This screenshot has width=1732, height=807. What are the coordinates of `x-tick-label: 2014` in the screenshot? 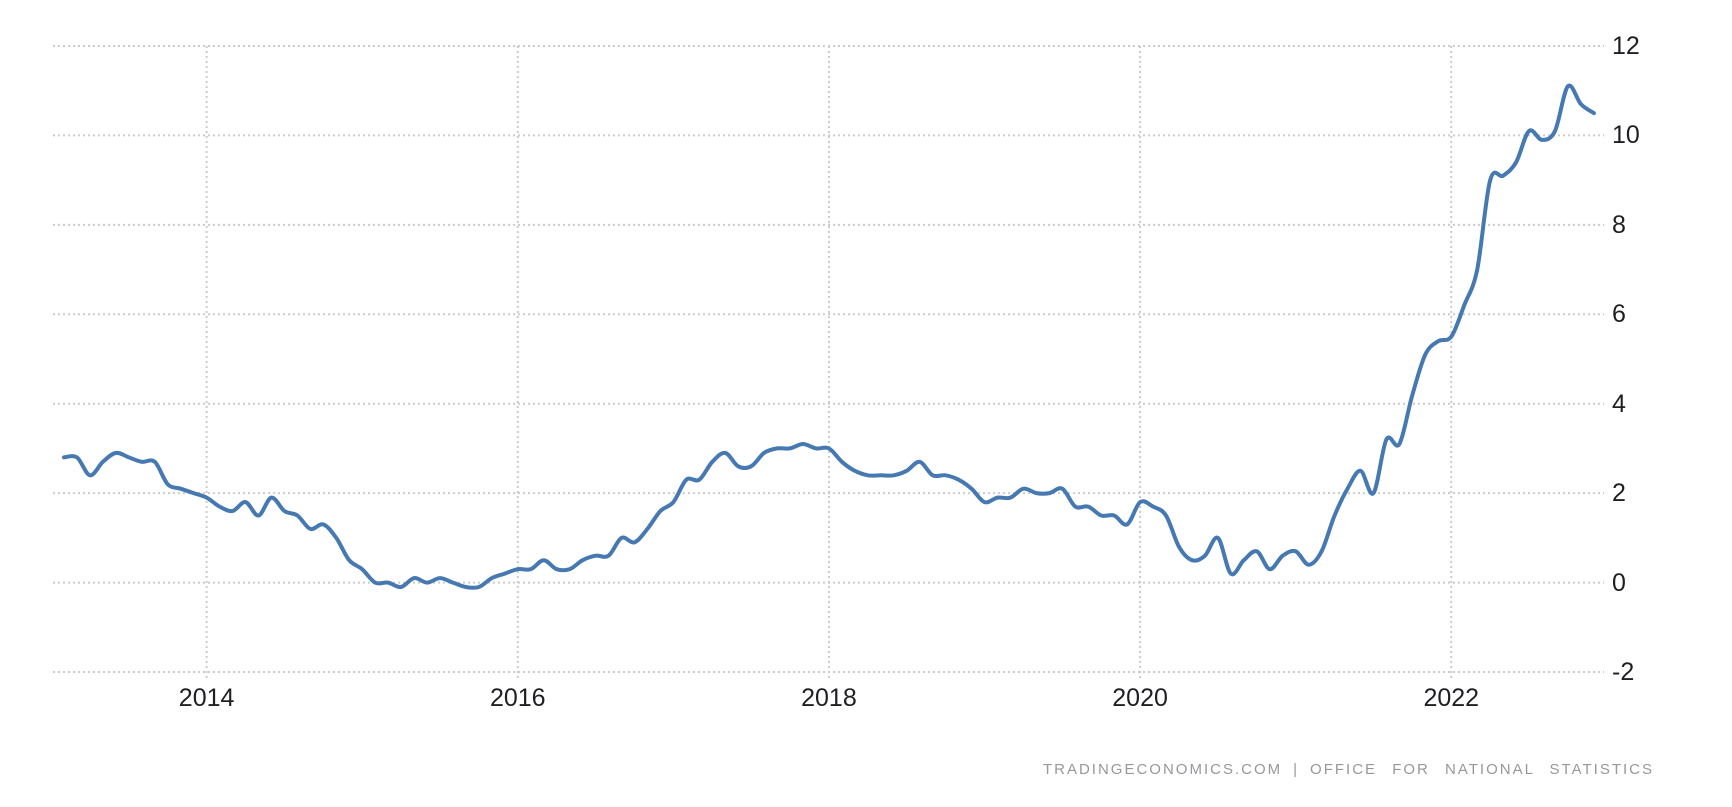 It's located at (206, 698).